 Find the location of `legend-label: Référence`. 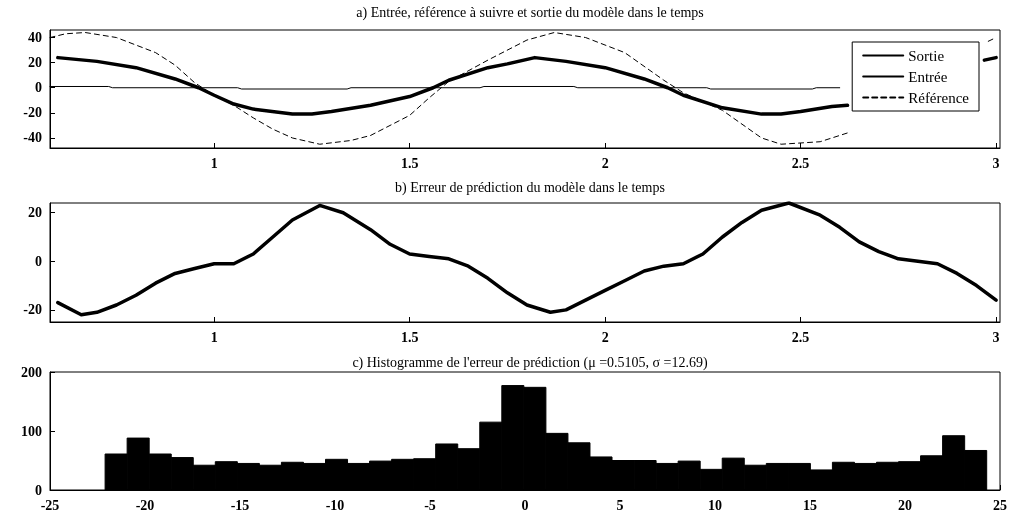

legend-label: Référence is located at coordinates (939, 97).